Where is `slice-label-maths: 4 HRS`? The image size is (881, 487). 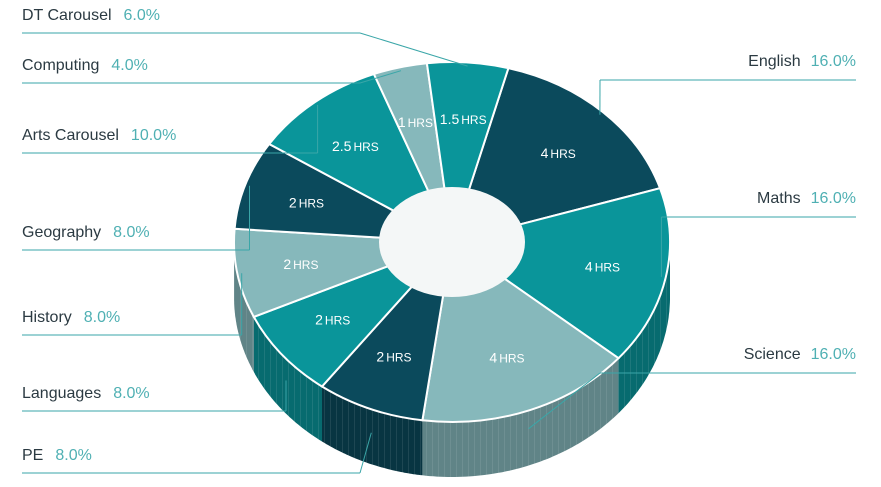
slice-label-maths: 4 HRS is located at coordinates (602, 266).